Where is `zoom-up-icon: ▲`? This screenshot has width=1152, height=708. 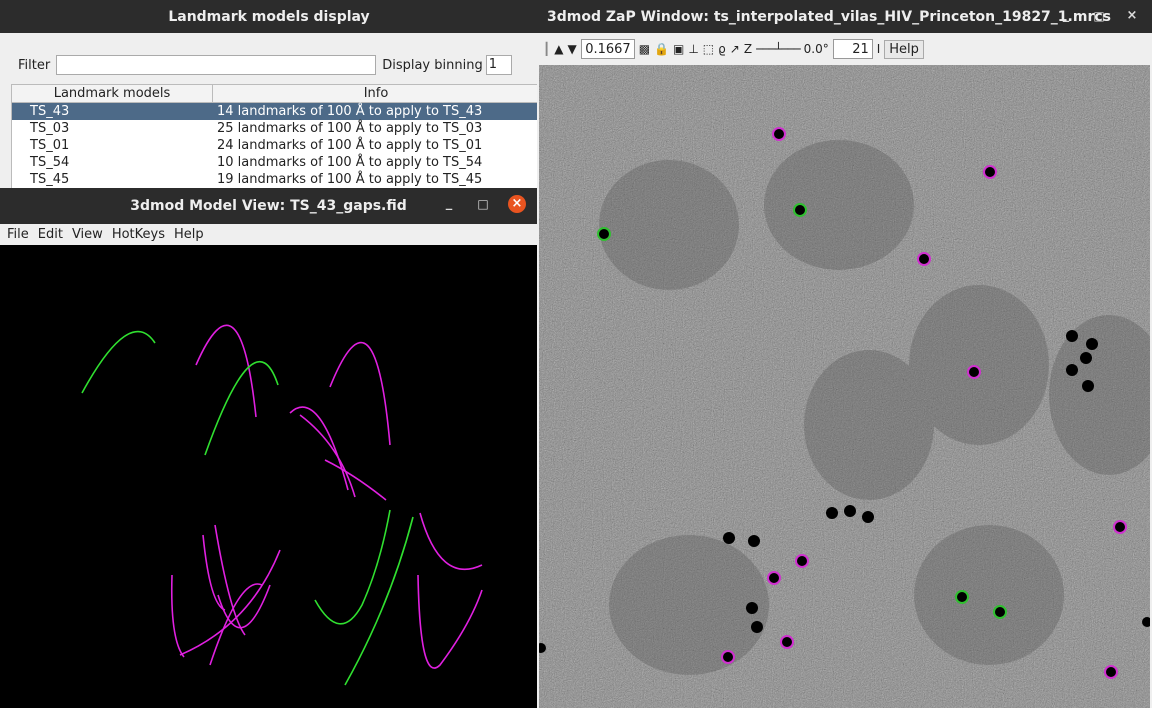 zoom-up-icon: ▲ is located at coordinates (559, 49).